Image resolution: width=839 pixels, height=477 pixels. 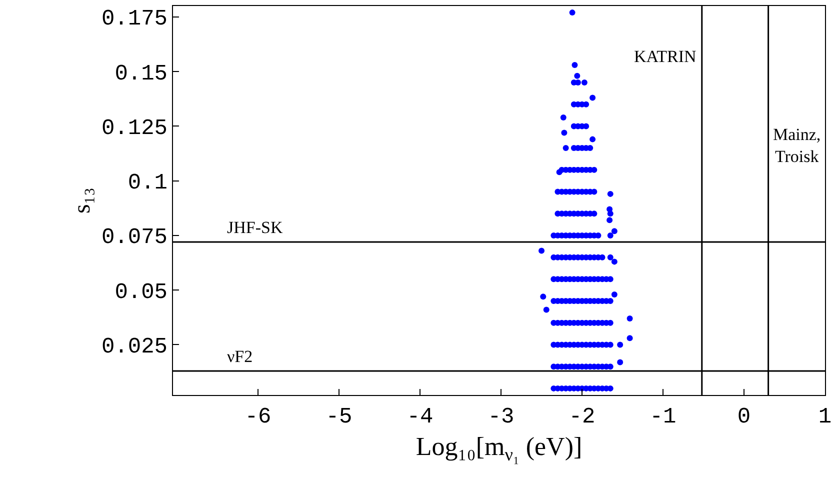 I want to click on x-tick-label: 1, so click(x=825, y=417).